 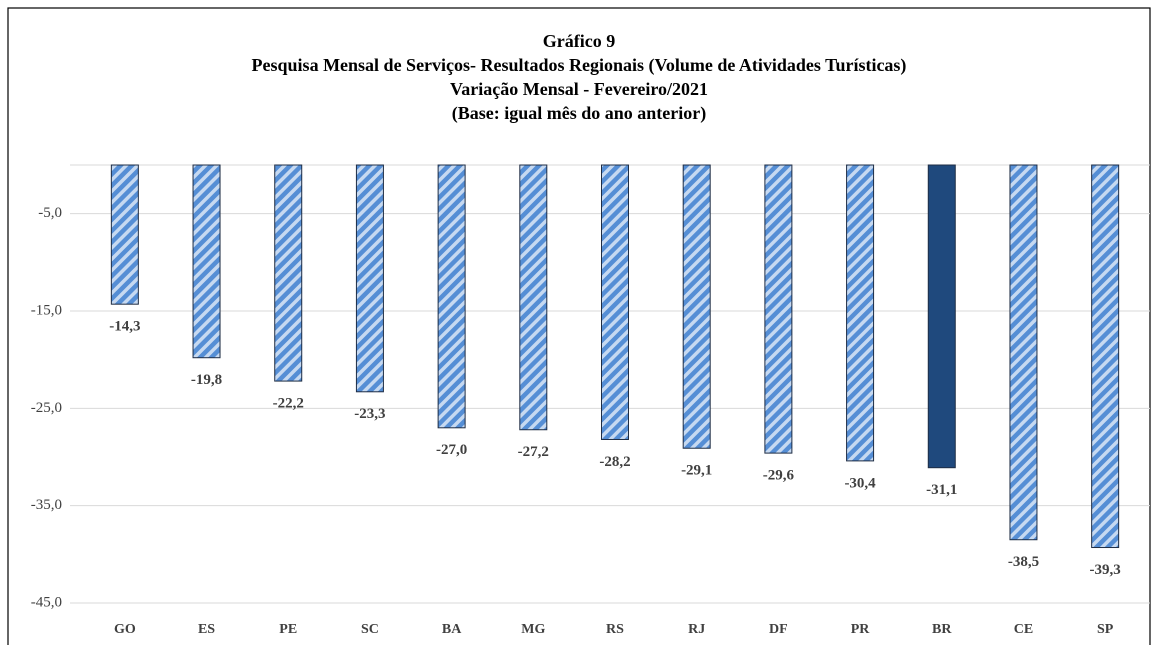 I want to click on y-tick-label: -25,0, so click(x=46, y=408).